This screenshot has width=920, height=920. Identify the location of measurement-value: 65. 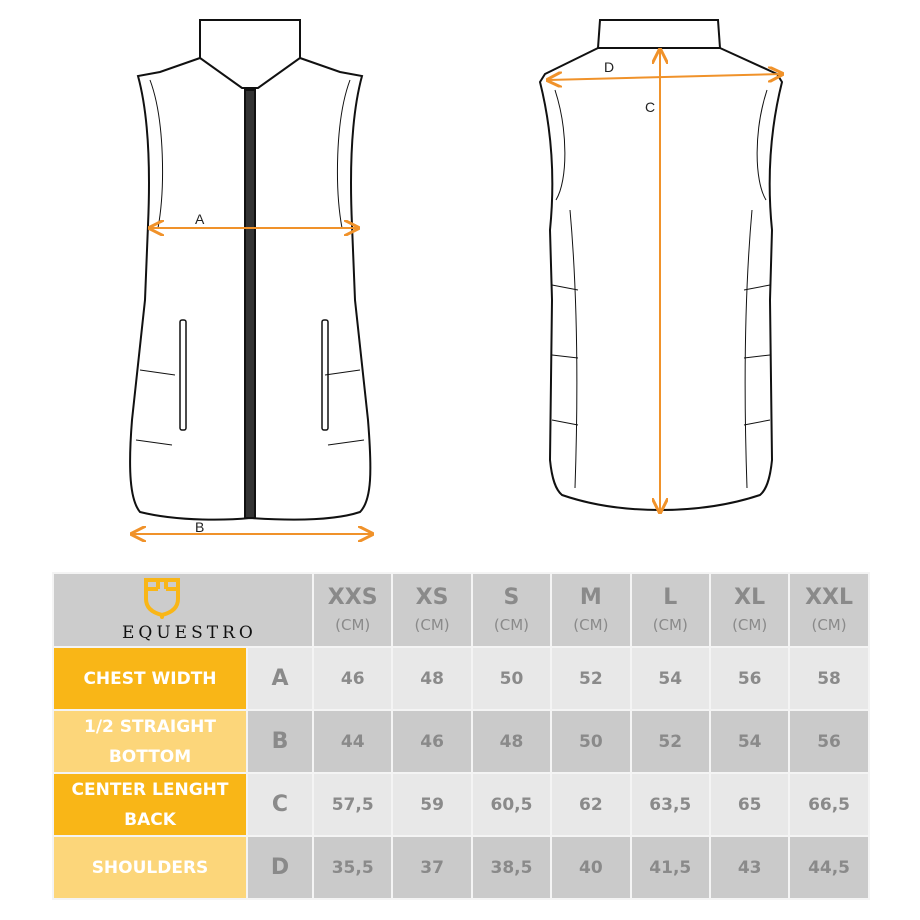
(749, 804).